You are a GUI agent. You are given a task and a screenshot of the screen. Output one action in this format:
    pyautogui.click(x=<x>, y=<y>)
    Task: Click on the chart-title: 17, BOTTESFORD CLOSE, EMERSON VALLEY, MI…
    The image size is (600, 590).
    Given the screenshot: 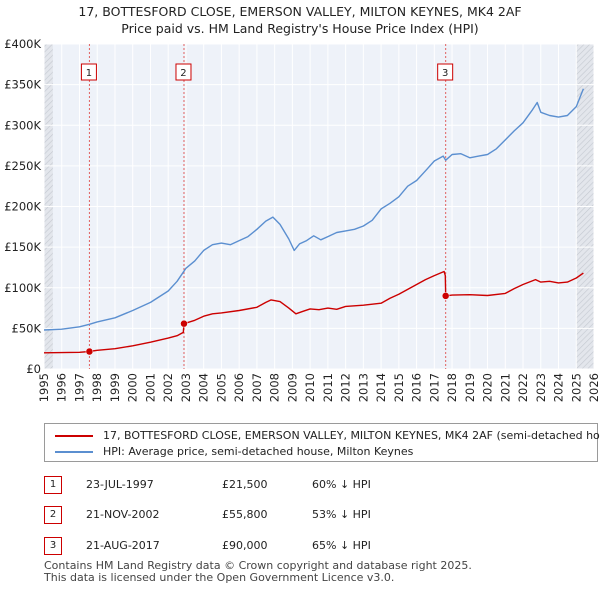 What is the action you would take?
    pyautogui.click(x=300, y=11)
    